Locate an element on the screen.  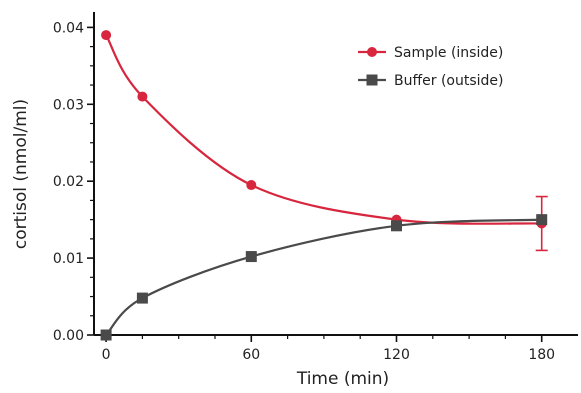
y-tick-label: 0.02 is located at coordinates (68, 182).